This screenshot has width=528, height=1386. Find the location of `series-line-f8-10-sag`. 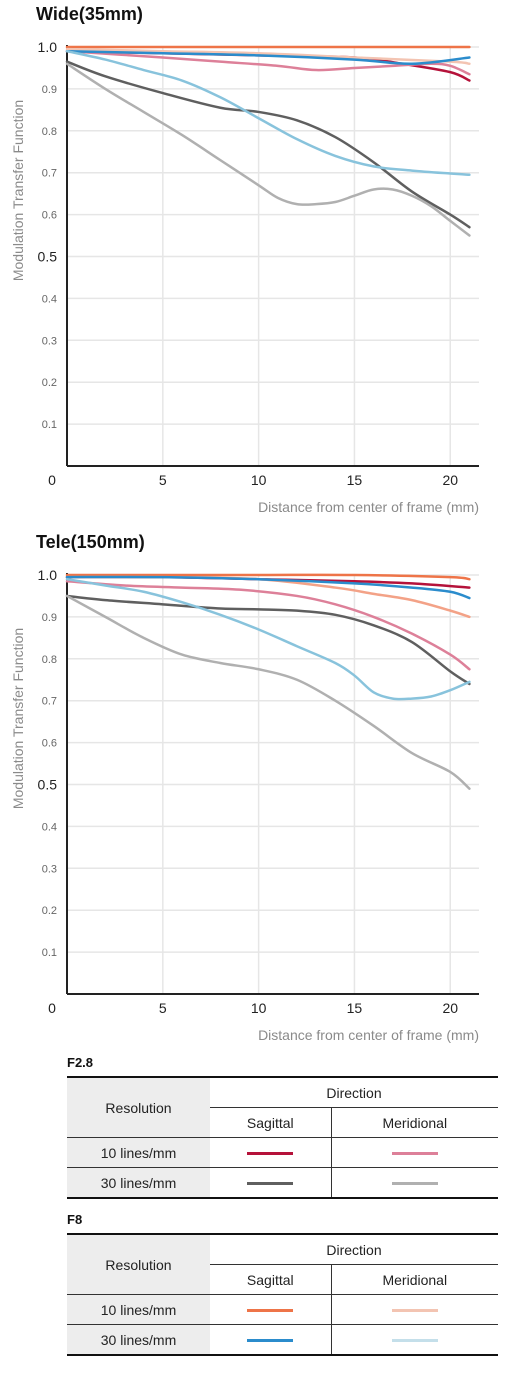

series-line-f8-10-sag is located at coordinates (268, 577).